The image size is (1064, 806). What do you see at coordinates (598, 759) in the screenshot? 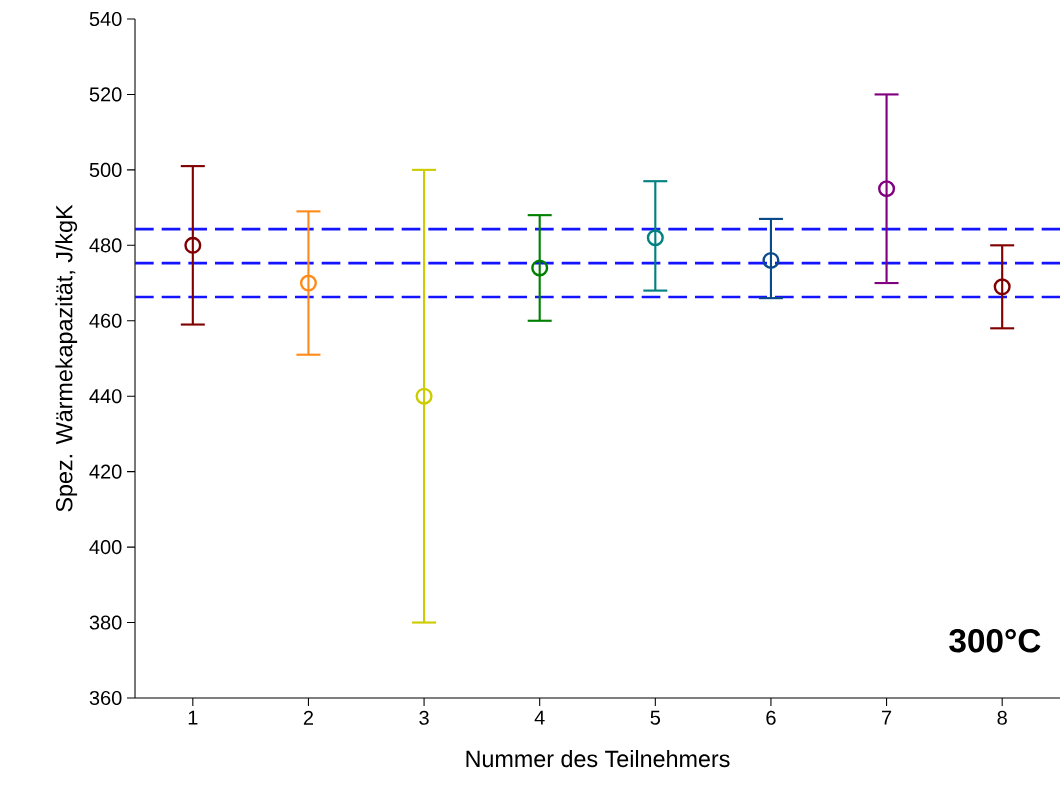
I see `x-axis-title: Nummer des Teilnehmers` at bounding box center [598, 759].